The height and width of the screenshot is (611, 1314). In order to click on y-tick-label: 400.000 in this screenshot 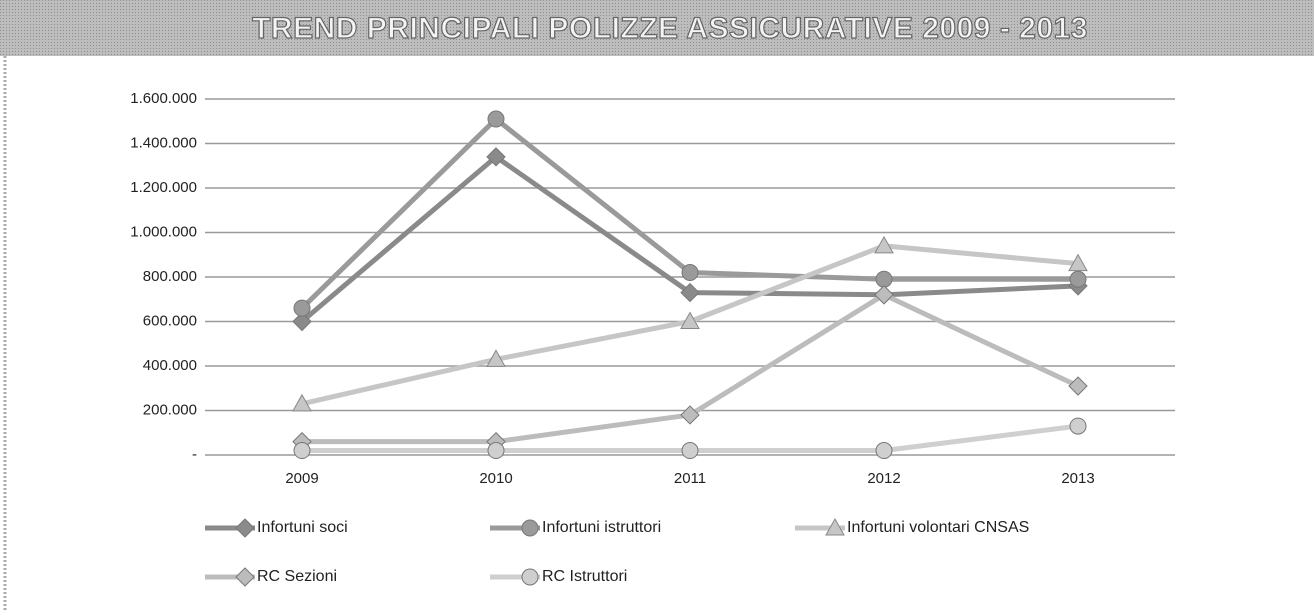, I will do `click(170, 365)`.